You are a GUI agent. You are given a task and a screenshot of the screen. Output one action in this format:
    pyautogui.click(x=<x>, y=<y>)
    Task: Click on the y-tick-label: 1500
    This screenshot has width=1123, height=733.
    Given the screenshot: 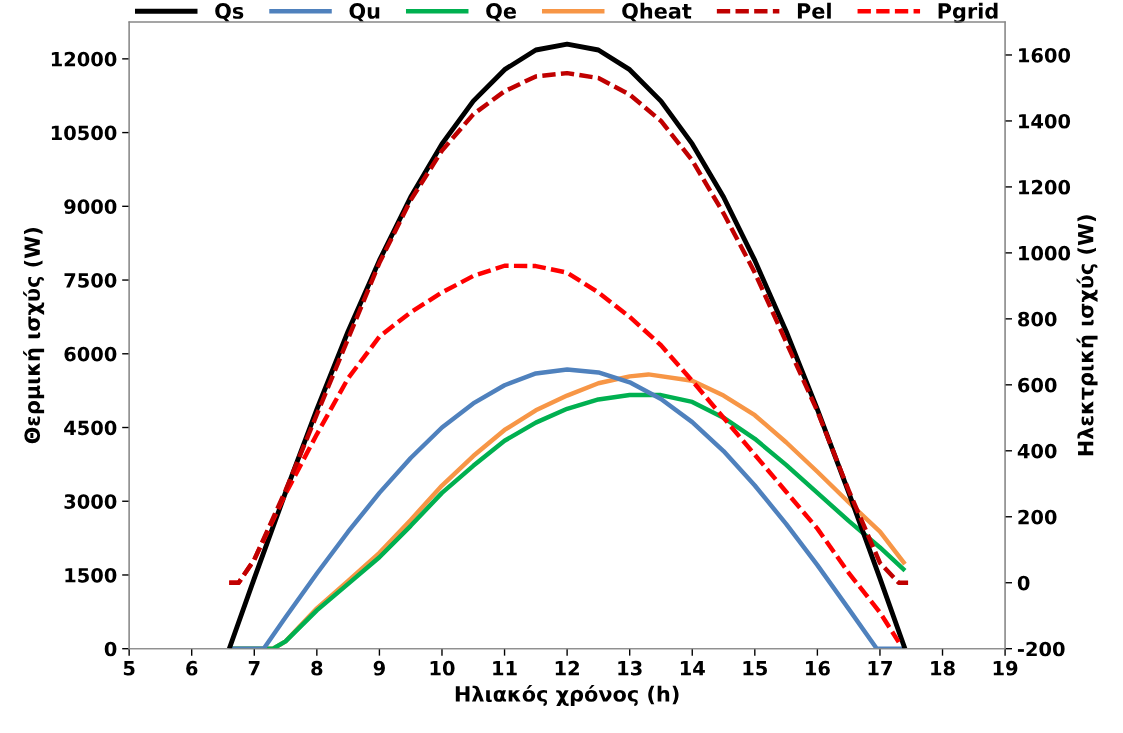 What is the action you would take?
    pyautogui.click(x=91, y=575)
    